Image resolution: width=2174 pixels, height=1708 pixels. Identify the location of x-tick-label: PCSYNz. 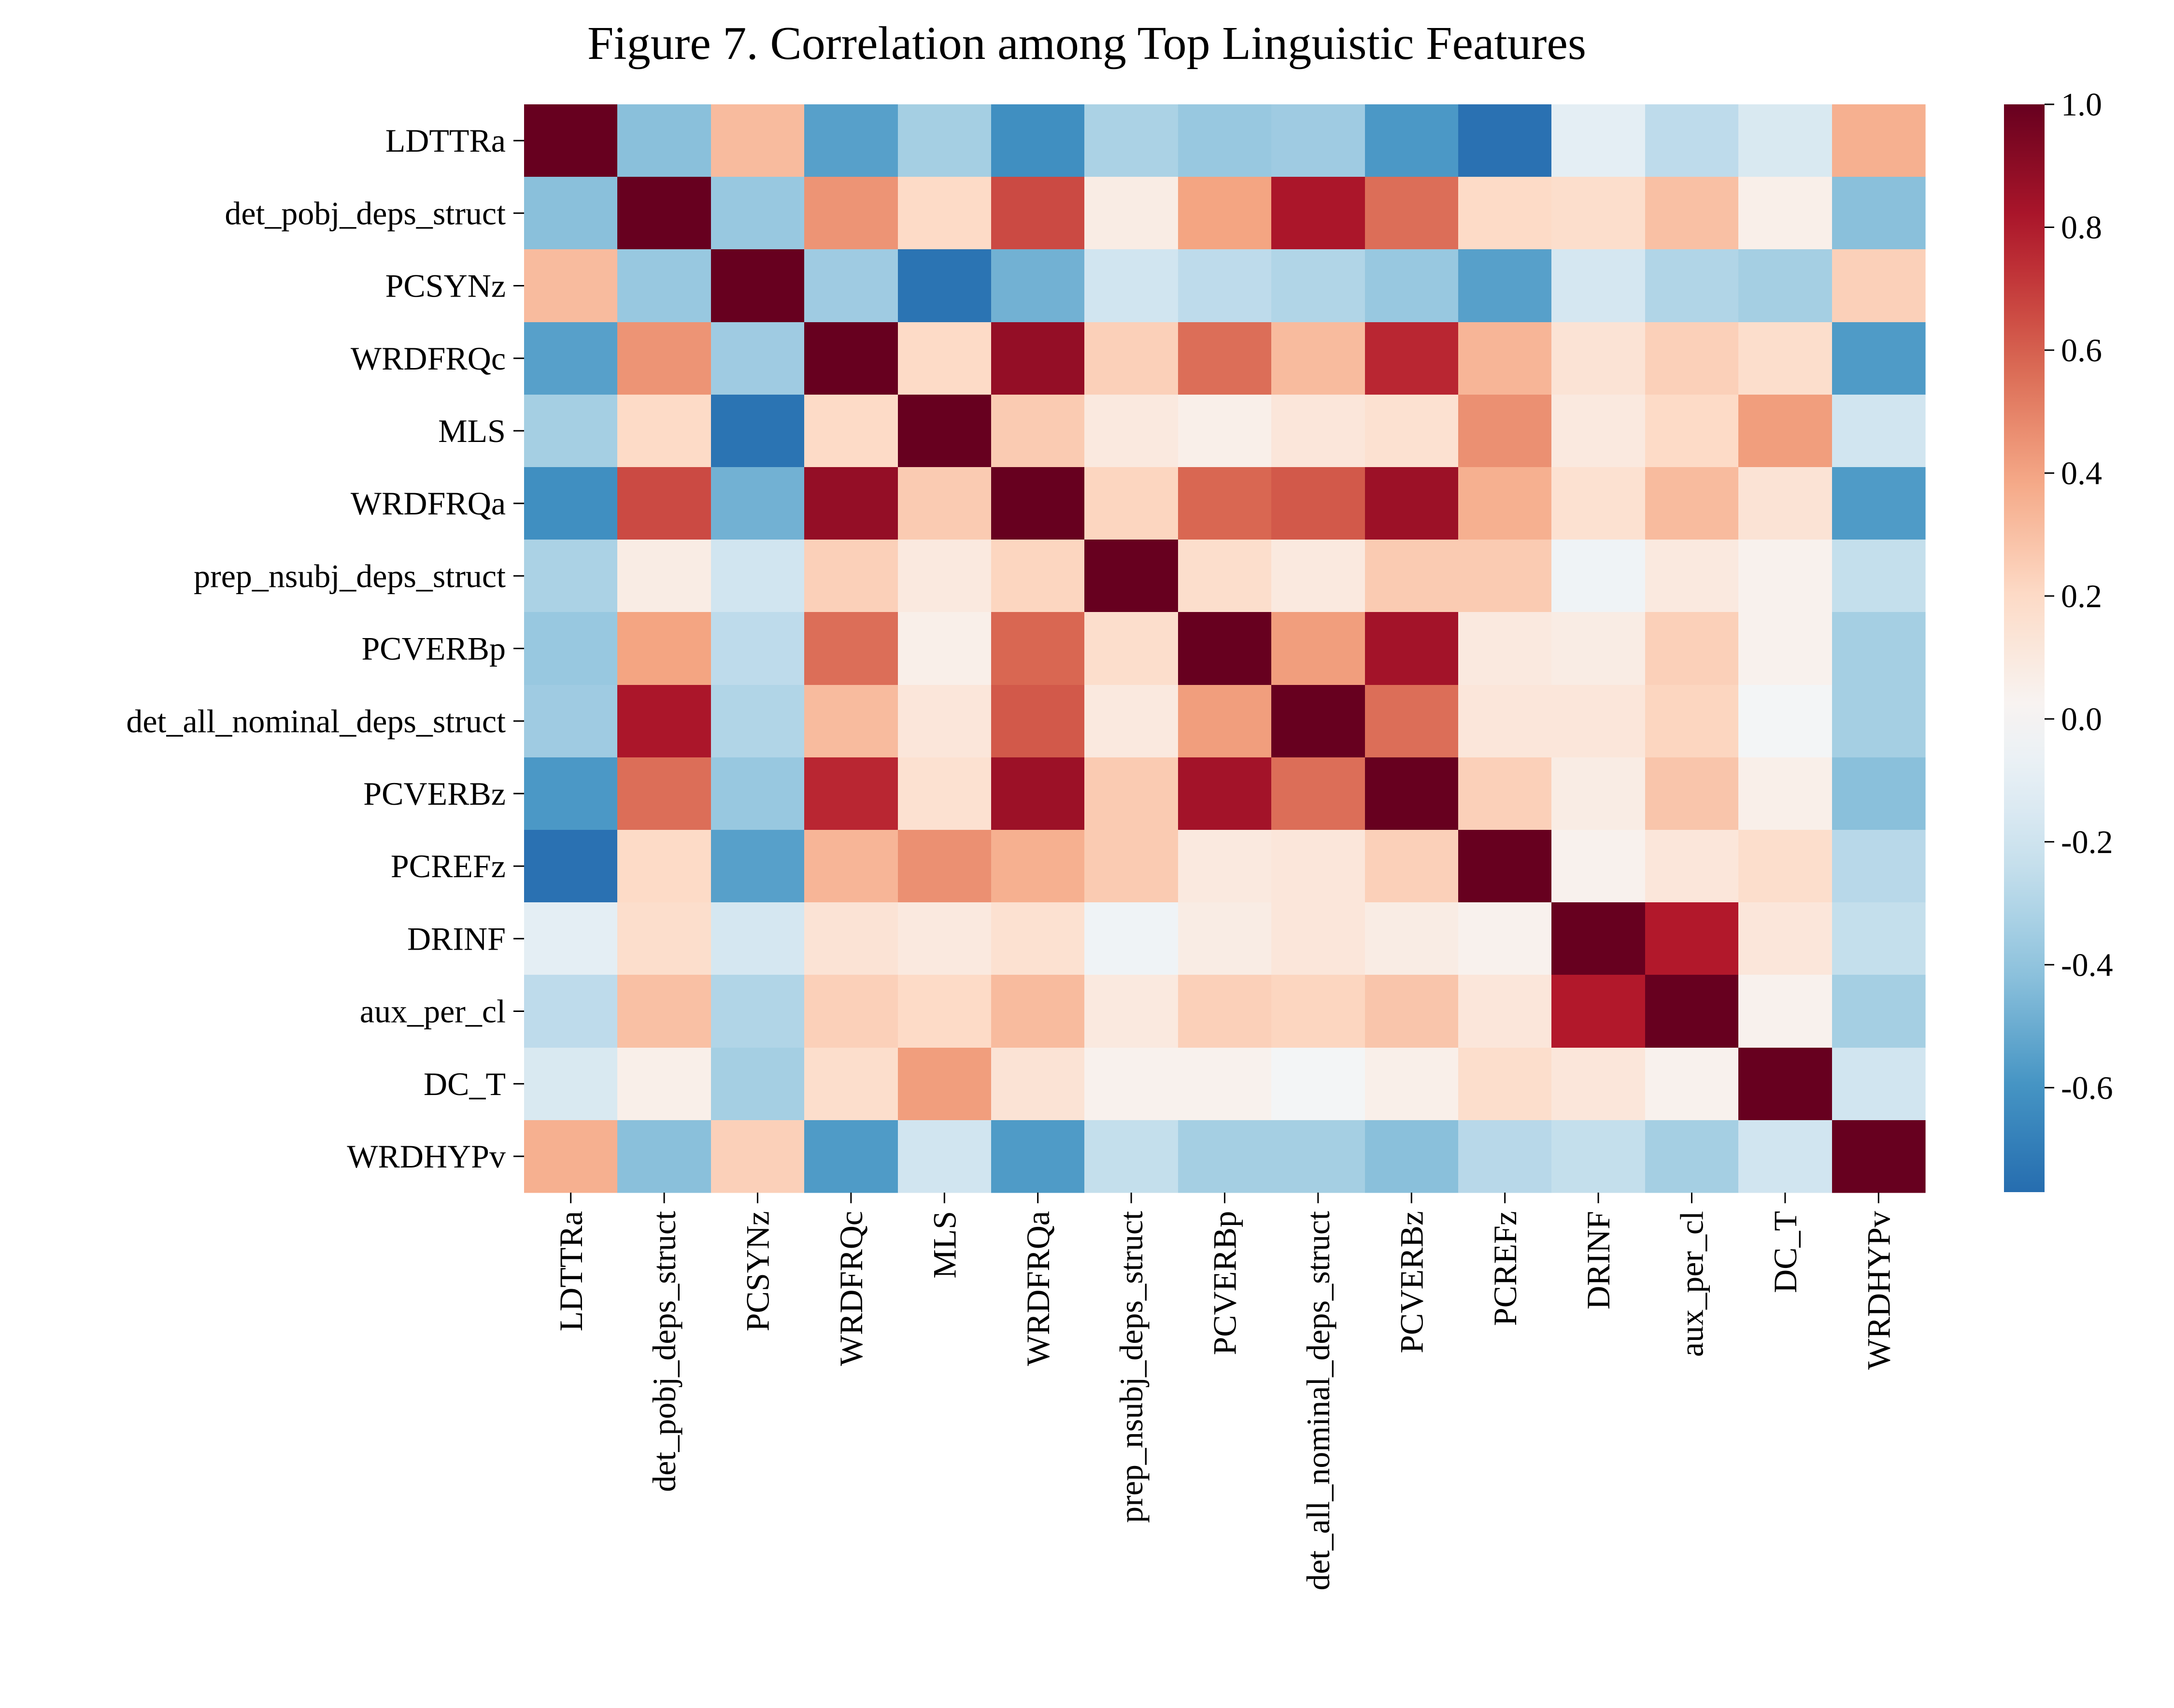
(757, 1271).